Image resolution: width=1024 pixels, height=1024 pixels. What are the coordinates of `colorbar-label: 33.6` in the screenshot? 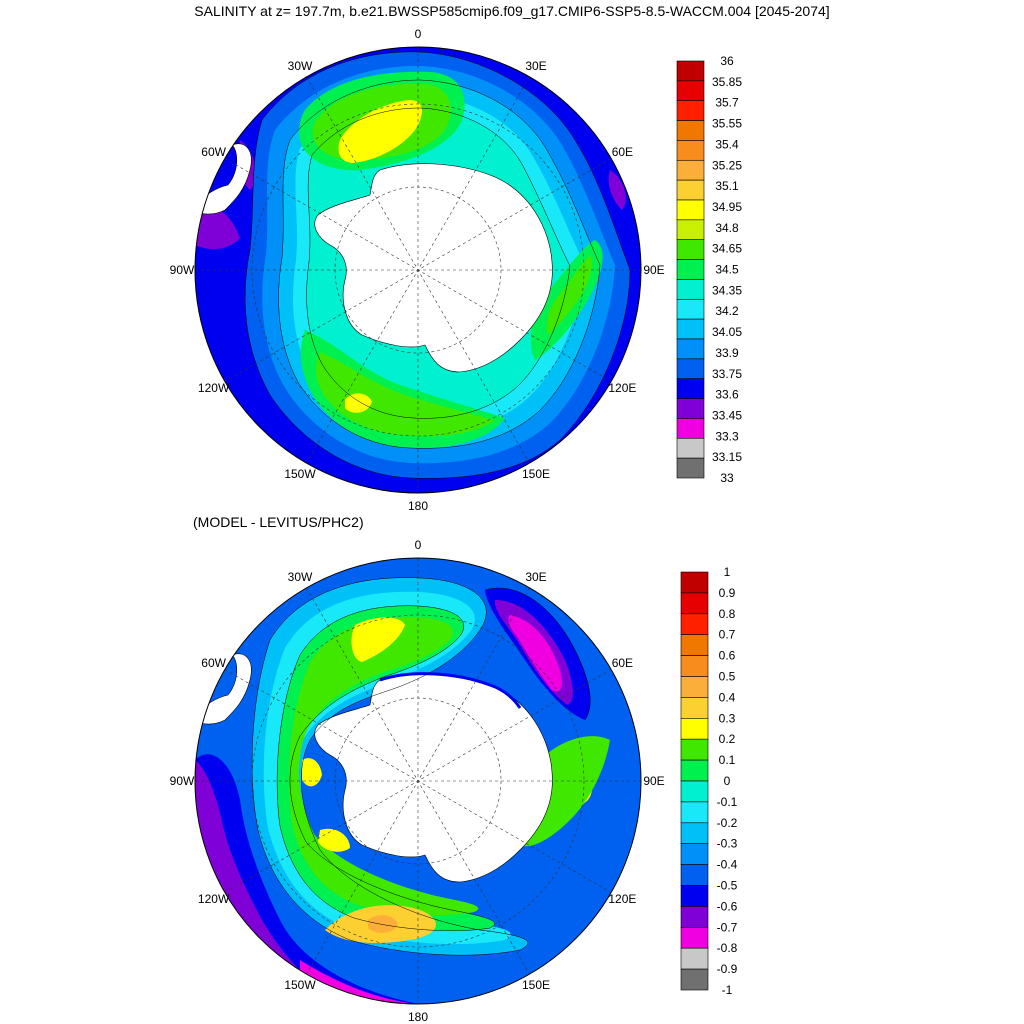 It's located at (727, 395).